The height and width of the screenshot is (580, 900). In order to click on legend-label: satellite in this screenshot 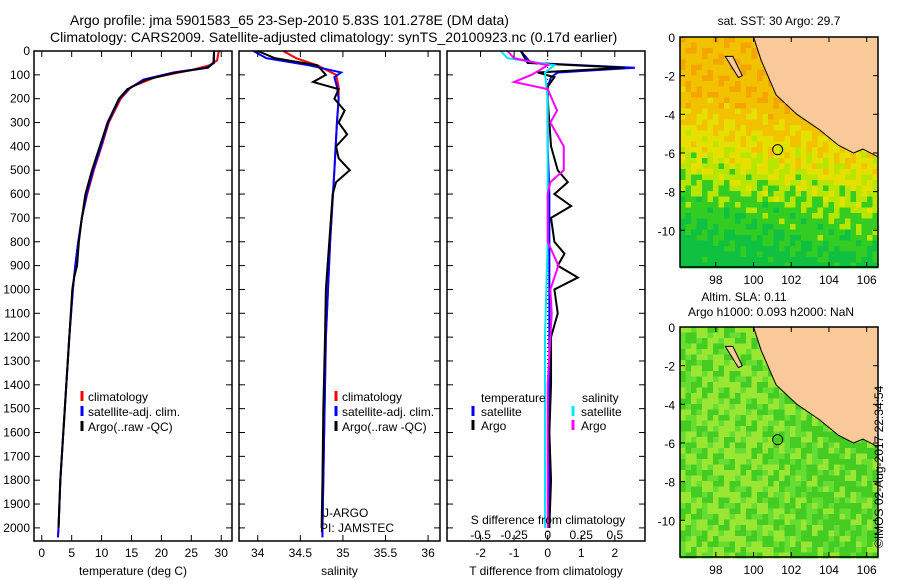, I will do `click(501, 412)`.